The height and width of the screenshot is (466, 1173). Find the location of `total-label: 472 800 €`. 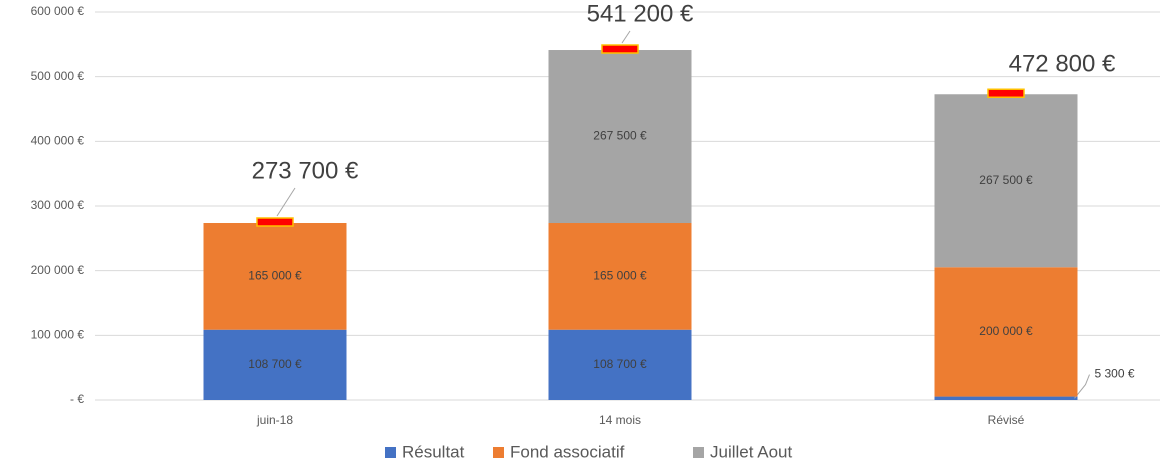

total-label: 472 800 € is located at coordinates (1062, 63).